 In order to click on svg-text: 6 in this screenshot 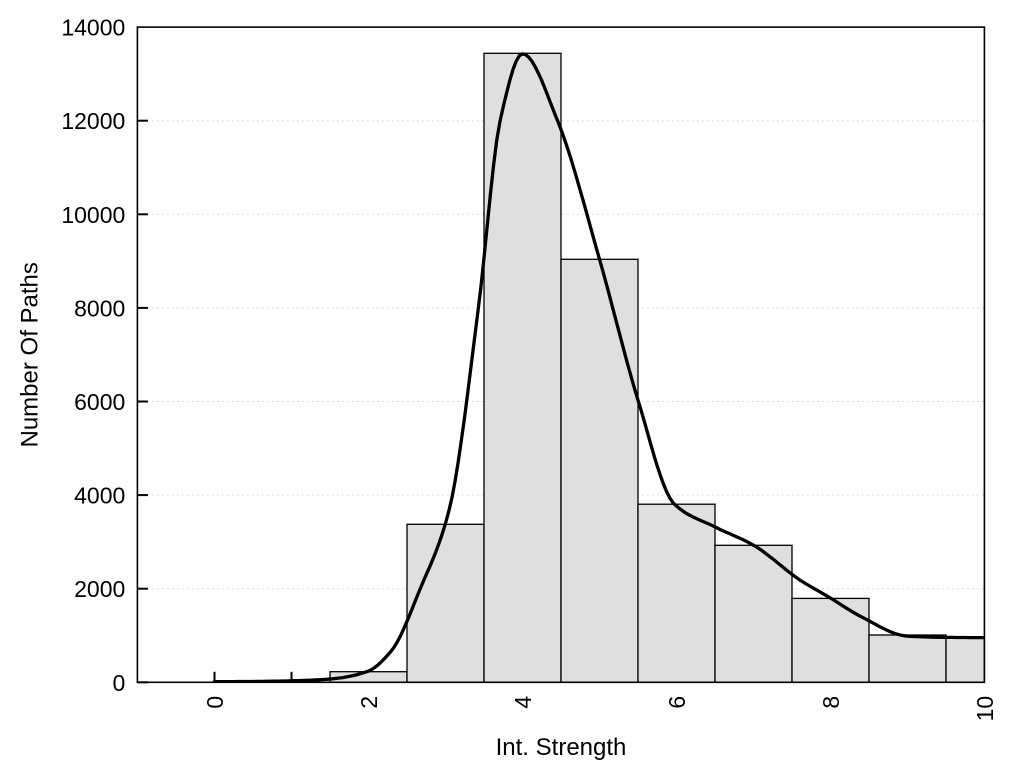, I will do `click(677, 702)`.